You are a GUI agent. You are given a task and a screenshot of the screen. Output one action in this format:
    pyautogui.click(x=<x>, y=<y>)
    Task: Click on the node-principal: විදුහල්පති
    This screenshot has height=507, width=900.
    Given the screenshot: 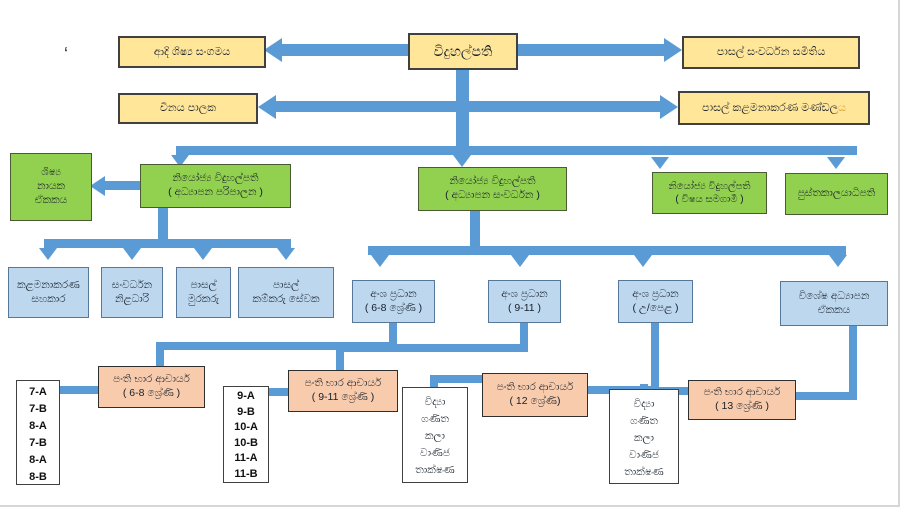 What is the action you would take?
    pyautogui.click(x=463, y=51)
    